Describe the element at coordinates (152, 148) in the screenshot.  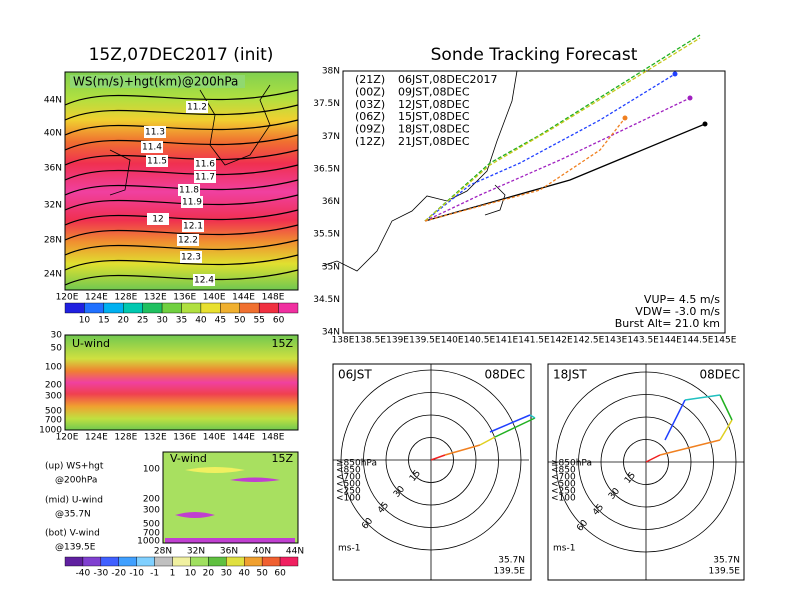
I see `contour-label: 11.4` at that location.